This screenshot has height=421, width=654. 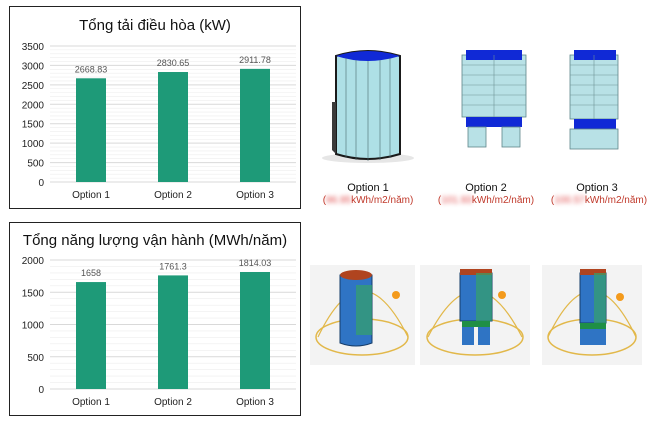 What do you see at coordinates (255, 263) in the screenshot?
I see `data-label: 1814.03` at bounding box center [255, 263].